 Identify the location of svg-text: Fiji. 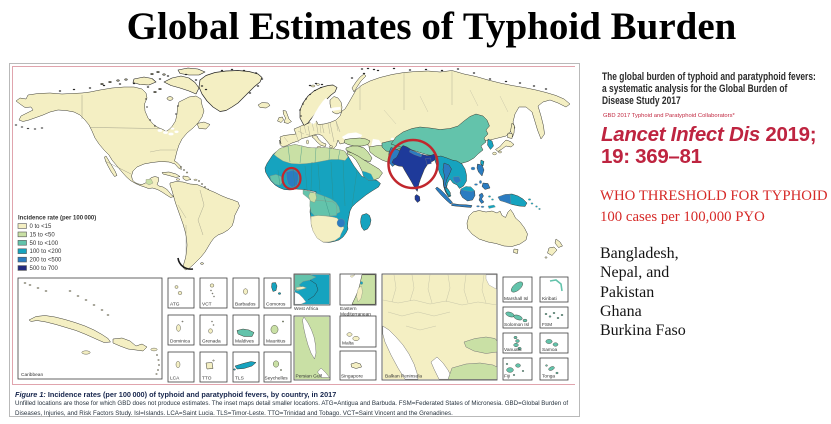
(507, 377).